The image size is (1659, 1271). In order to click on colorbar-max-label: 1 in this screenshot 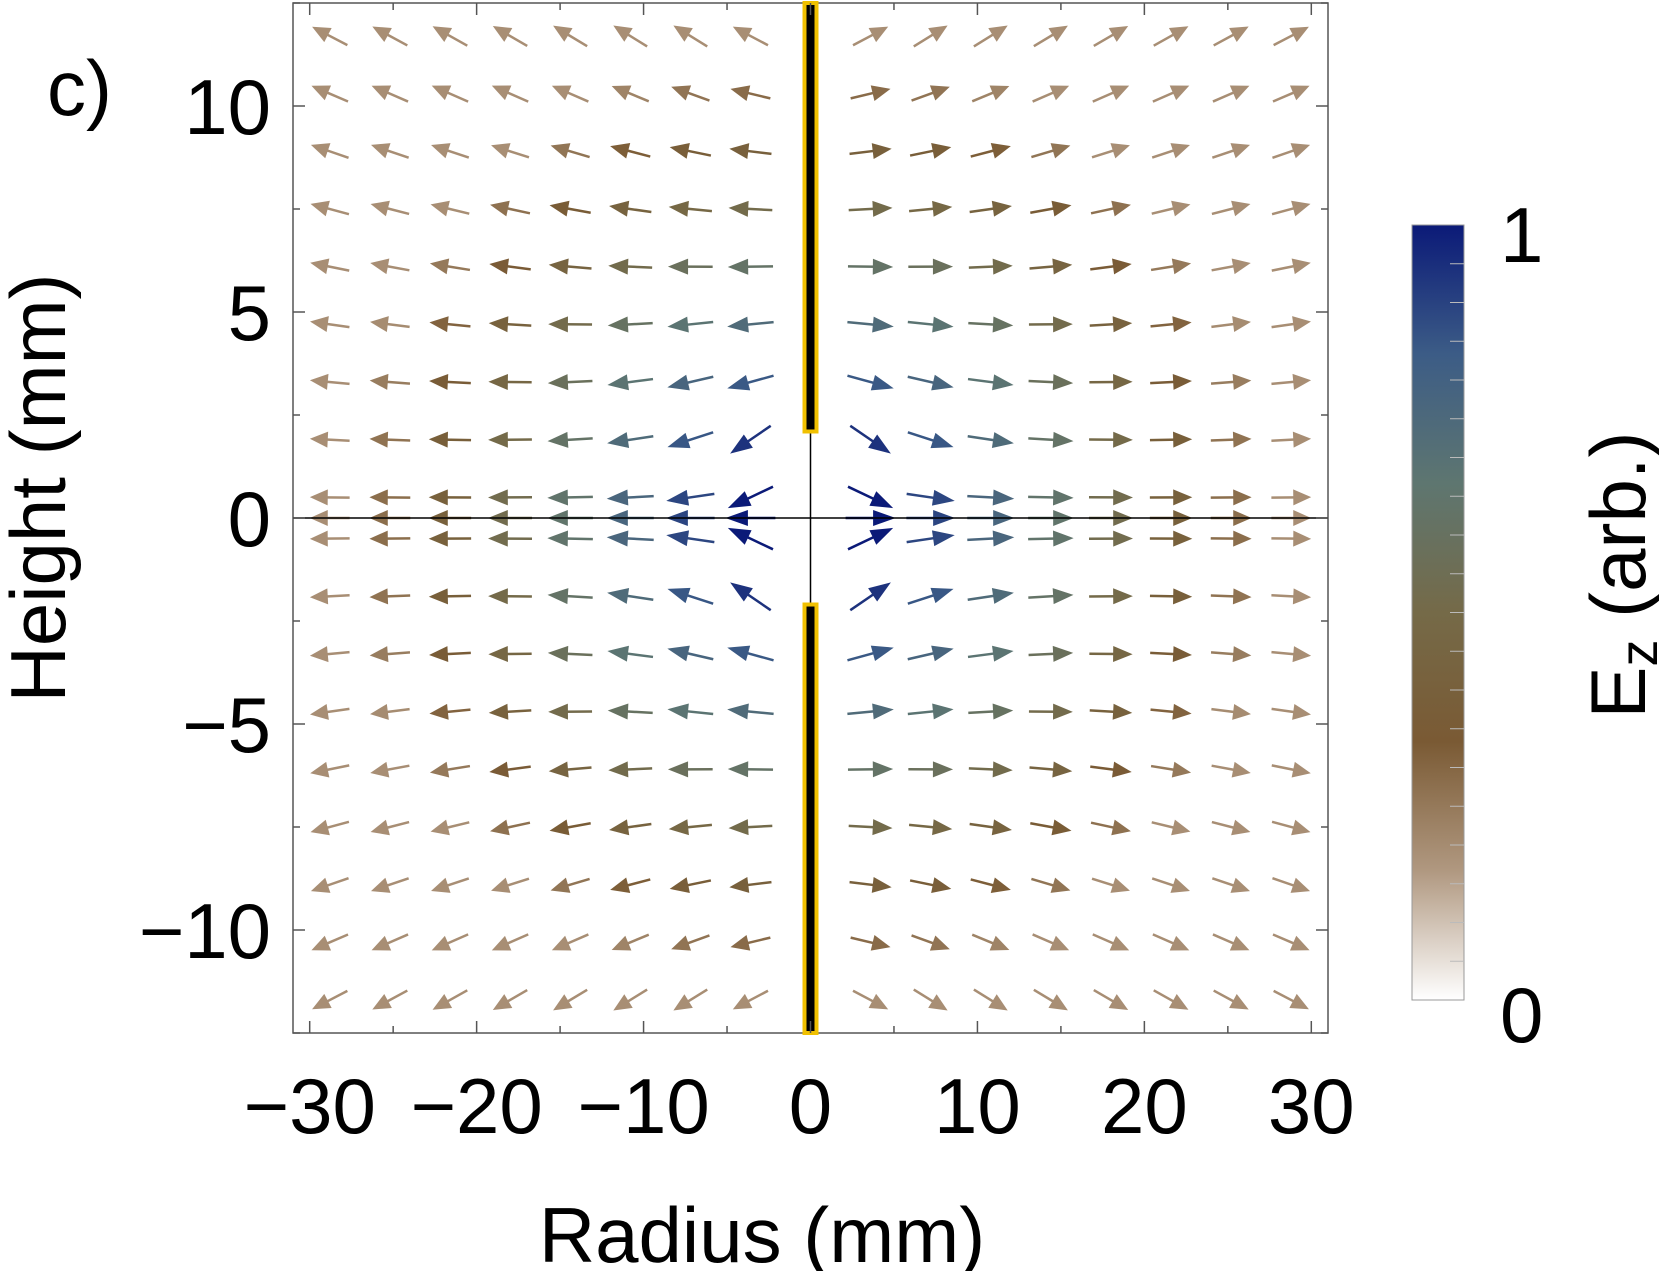, I will do `click(1521, 235)`.